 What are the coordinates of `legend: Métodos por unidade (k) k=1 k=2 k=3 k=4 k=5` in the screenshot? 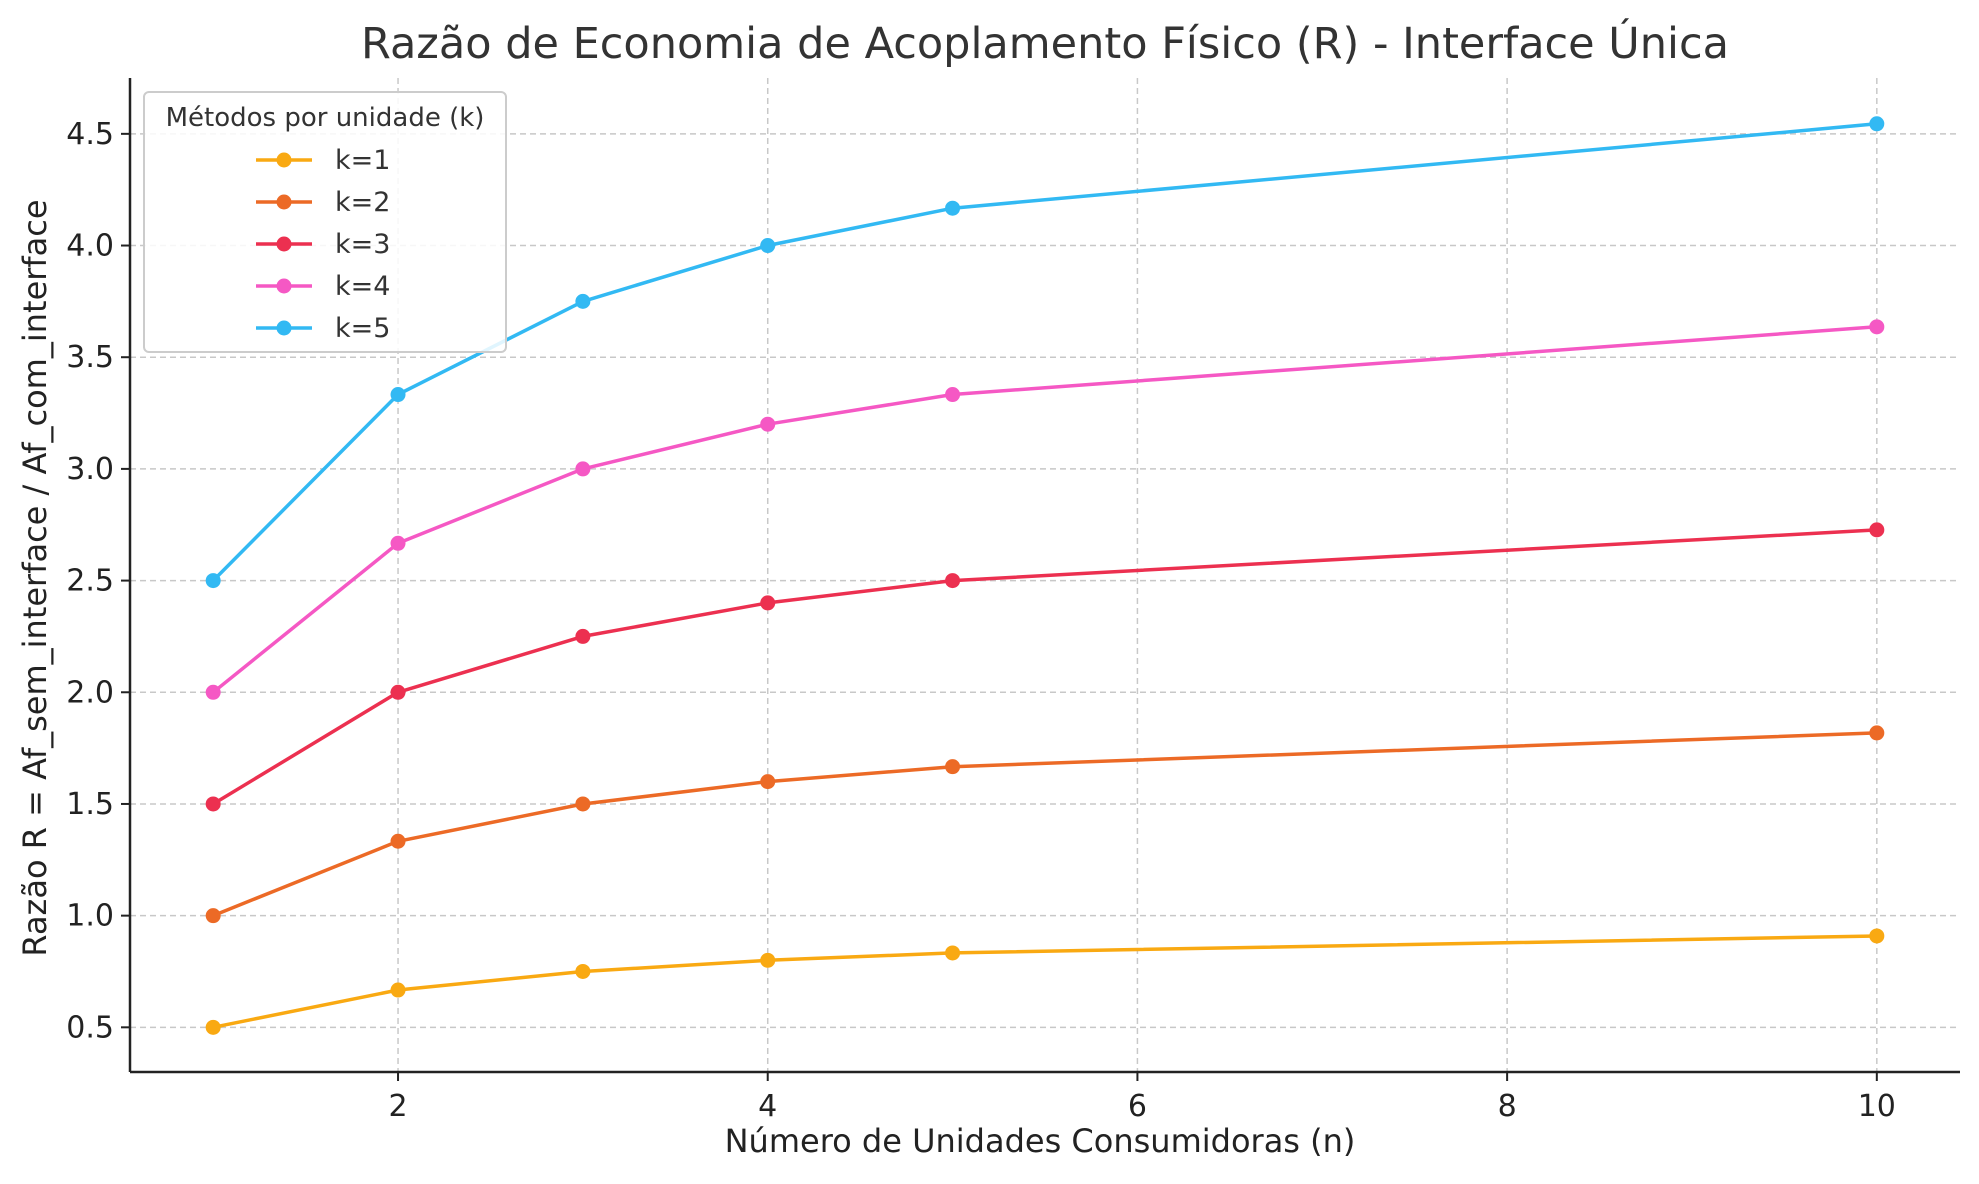 It's located at (325, 222).